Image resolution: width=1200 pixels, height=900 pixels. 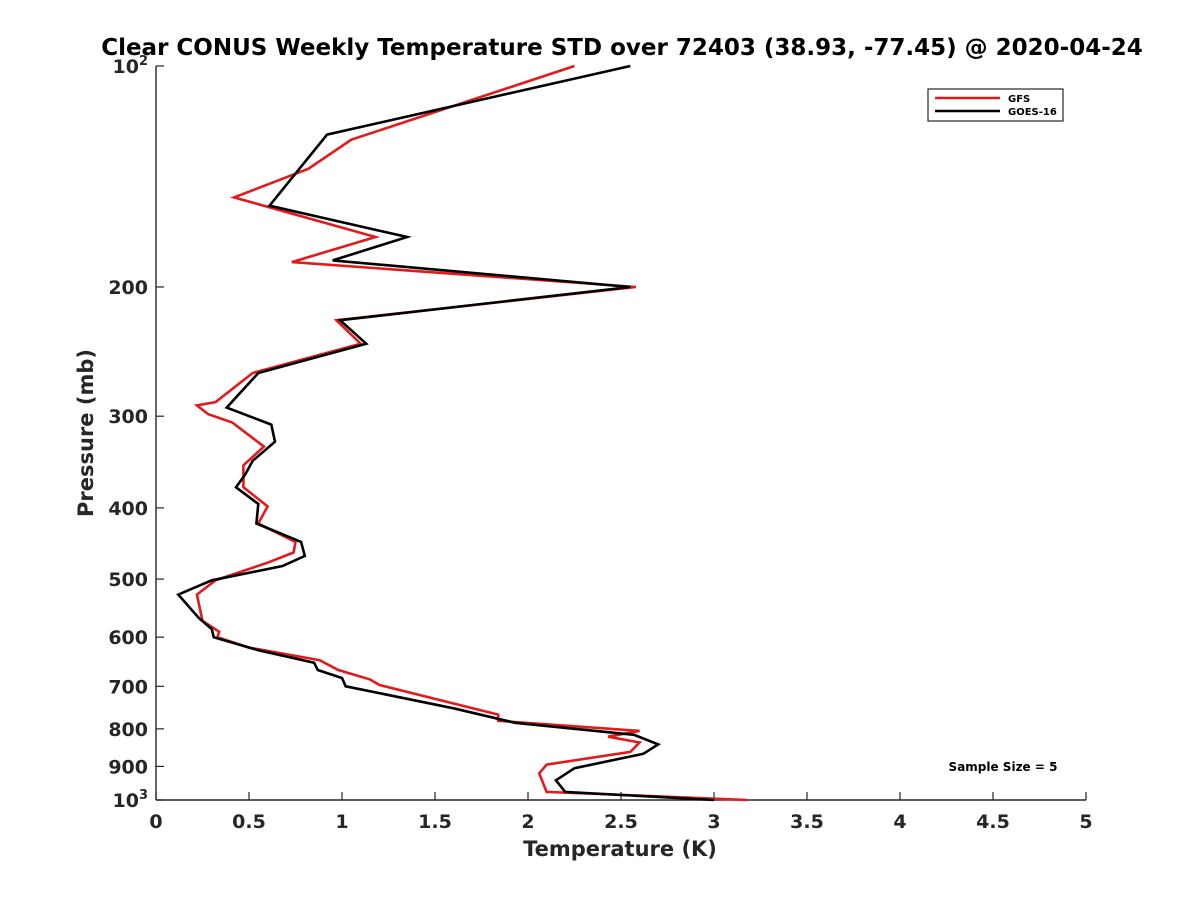 What do you see at coordinates (143, 61) in the screenshot?
I see `y-tick-exponent: 2` at bounding box center [143, 61].